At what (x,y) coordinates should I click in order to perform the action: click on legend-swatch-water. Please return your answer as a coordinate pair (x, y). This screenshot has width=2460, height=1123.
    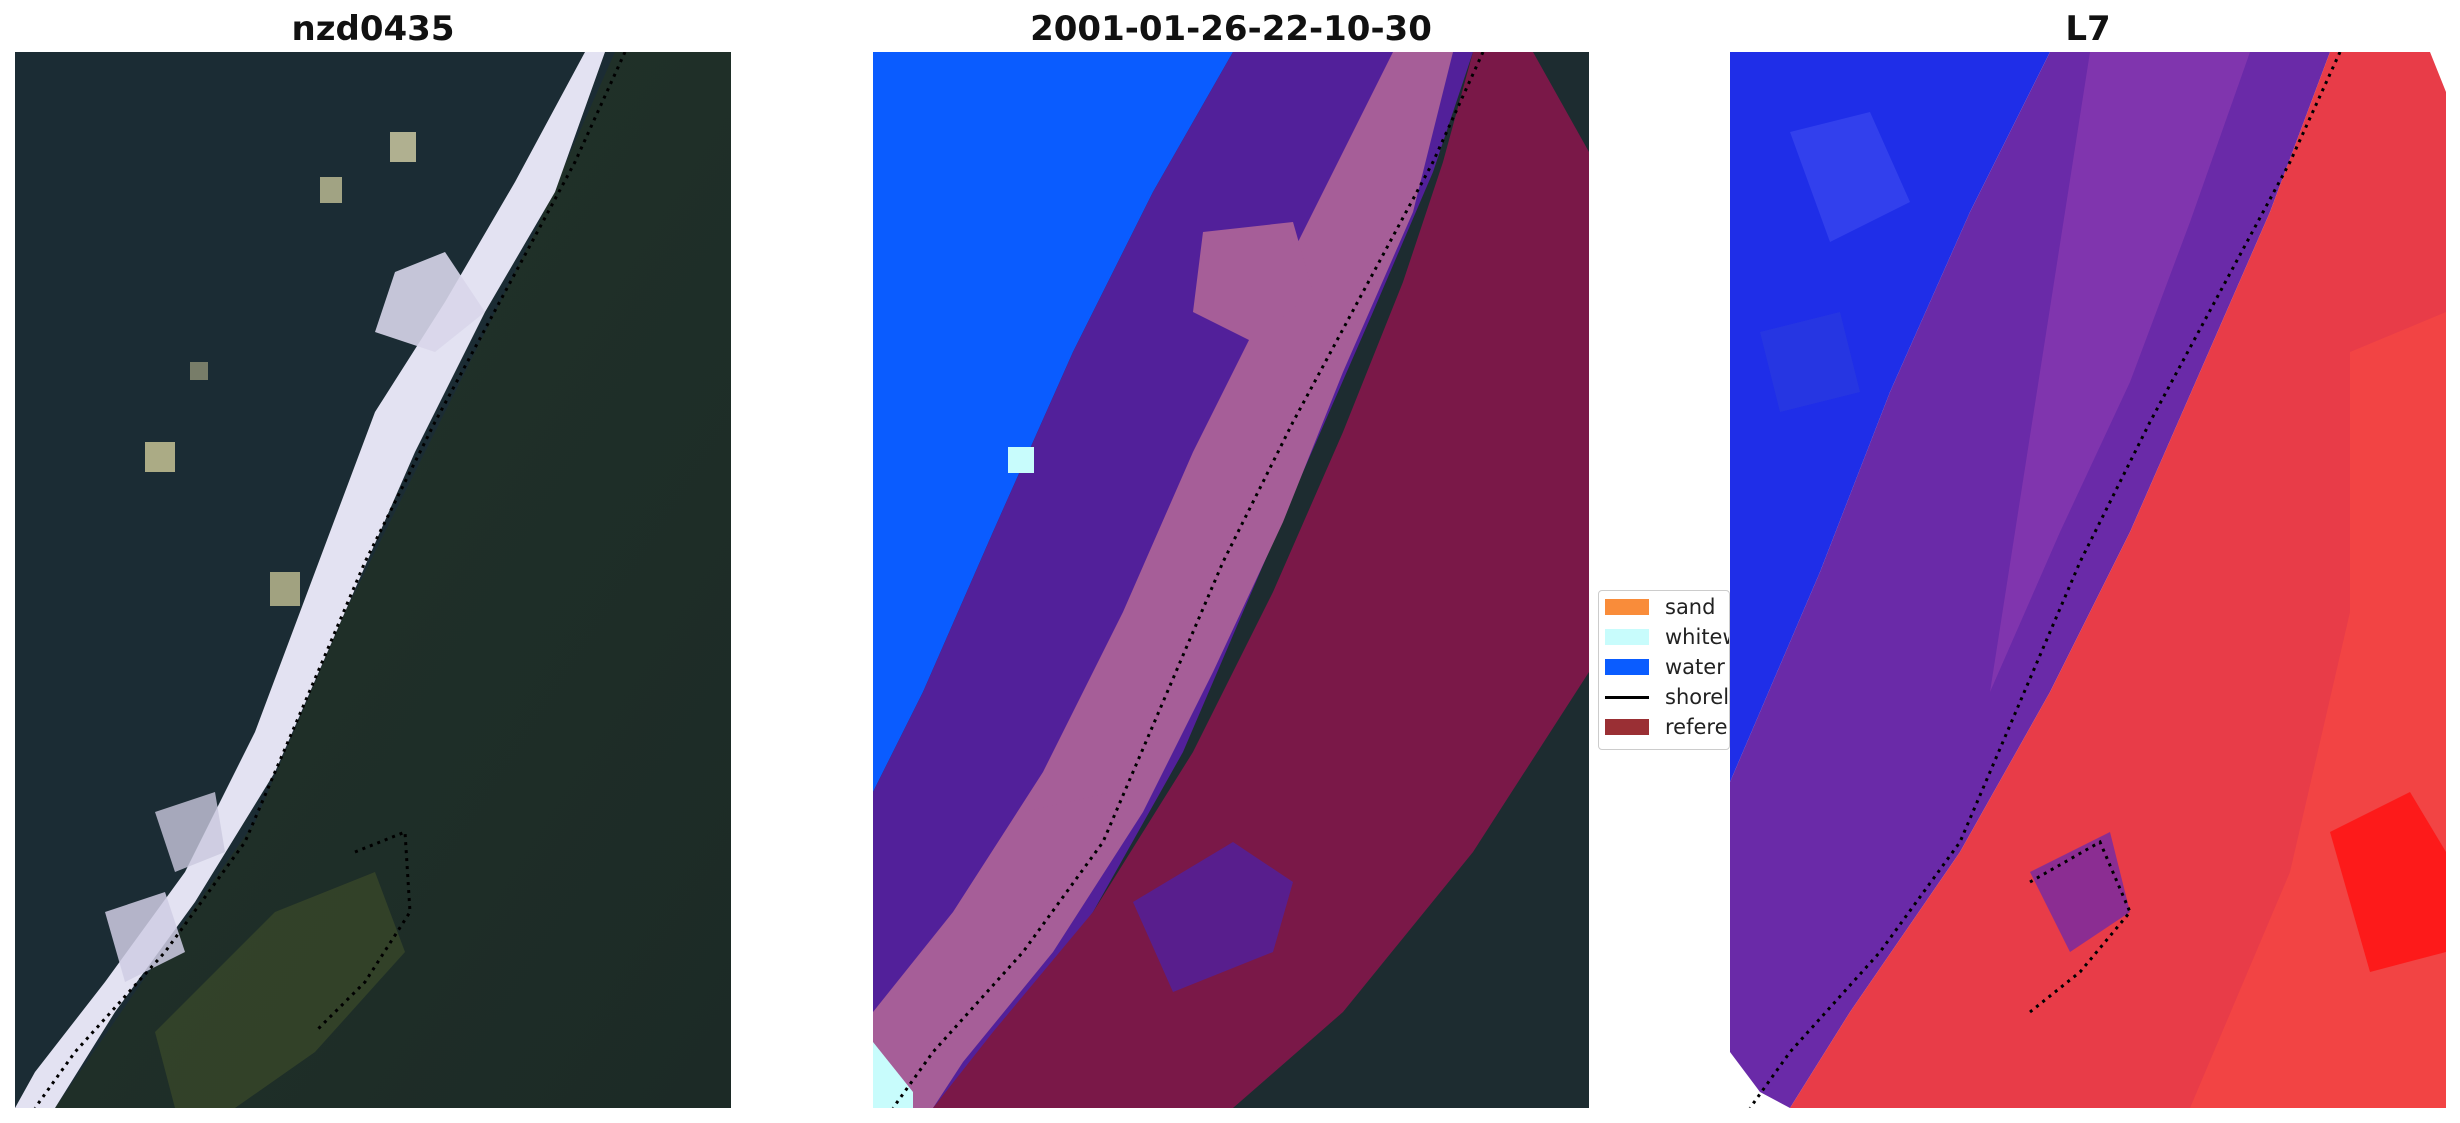
    Looking at the image, I should click on (1627, 667).